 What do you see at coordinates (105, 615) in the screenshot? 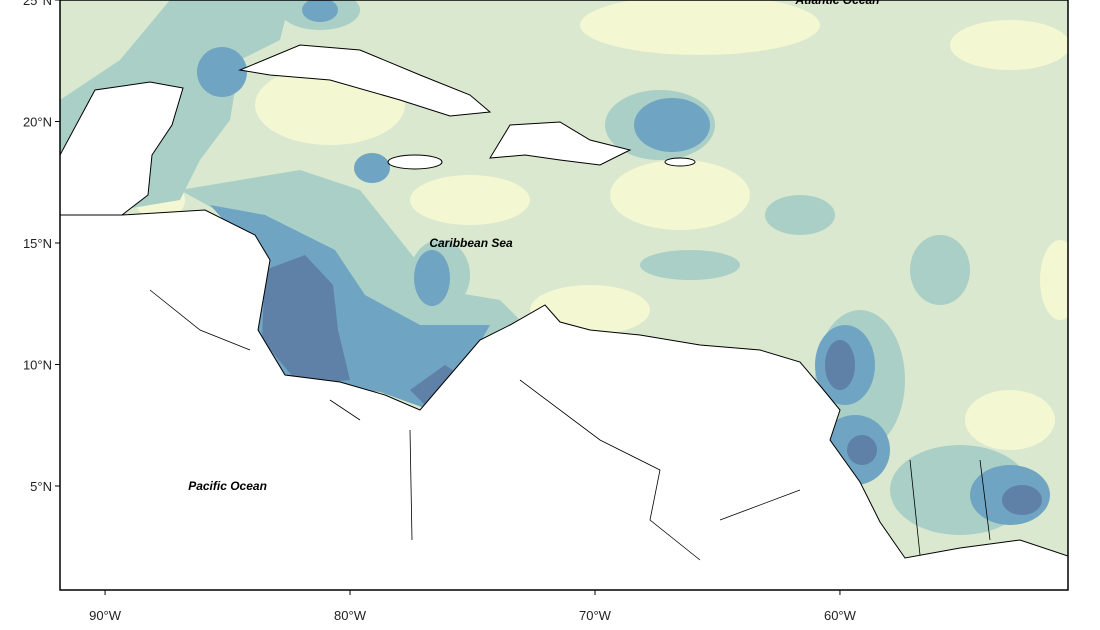
I see `x-tick-label: 90°W` at bounding box center [105, 615].